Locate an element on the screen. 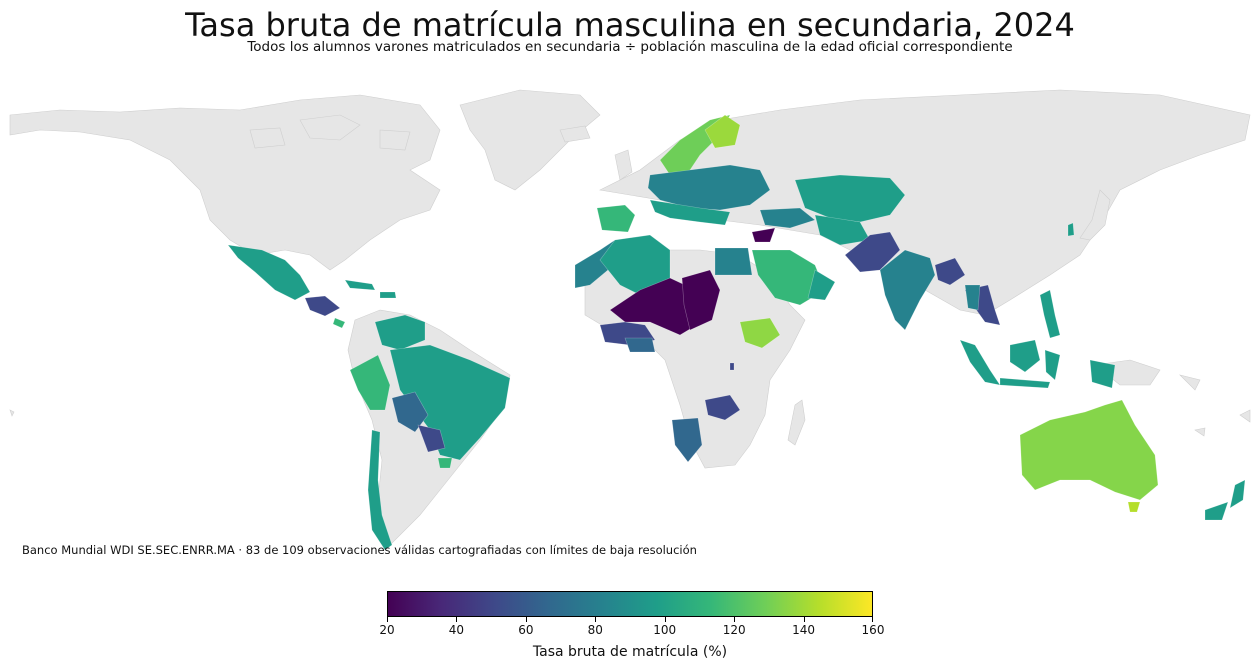 Image resolution: width=1260 pixels, height=672 pixels. colorbar-tick-label: 160 is located at coordinates (873, 630).